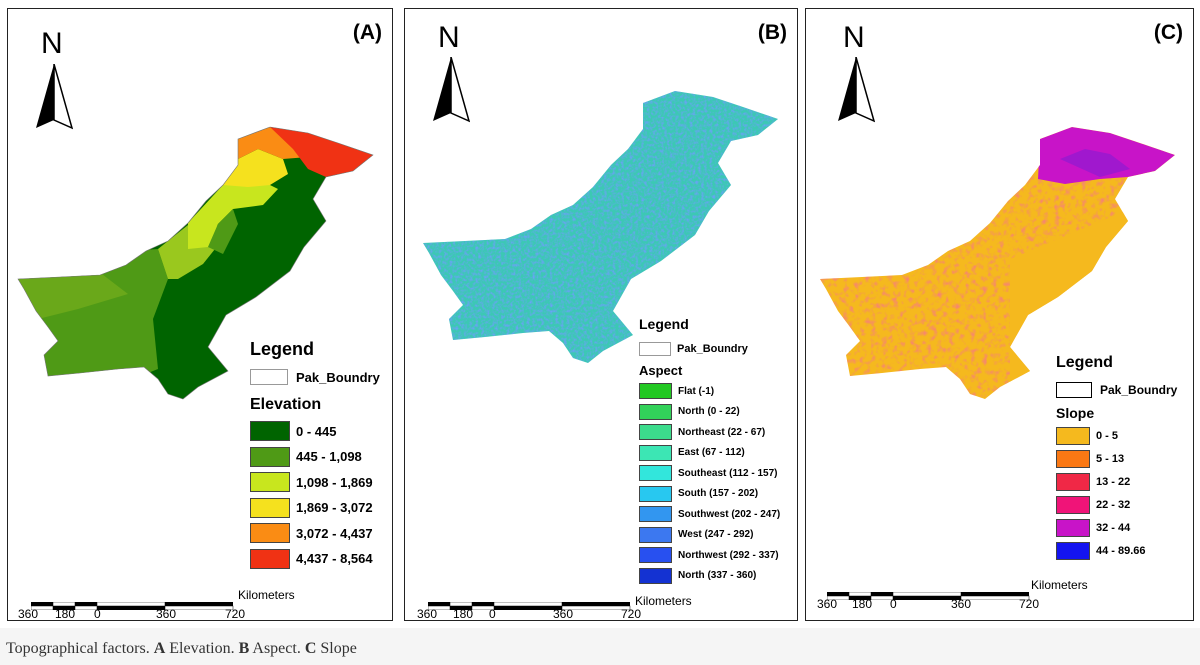 This screenshot has height=665, width=1200. I want to click on legend-class-label: Southeast (112 - 157), so click(728, 473).